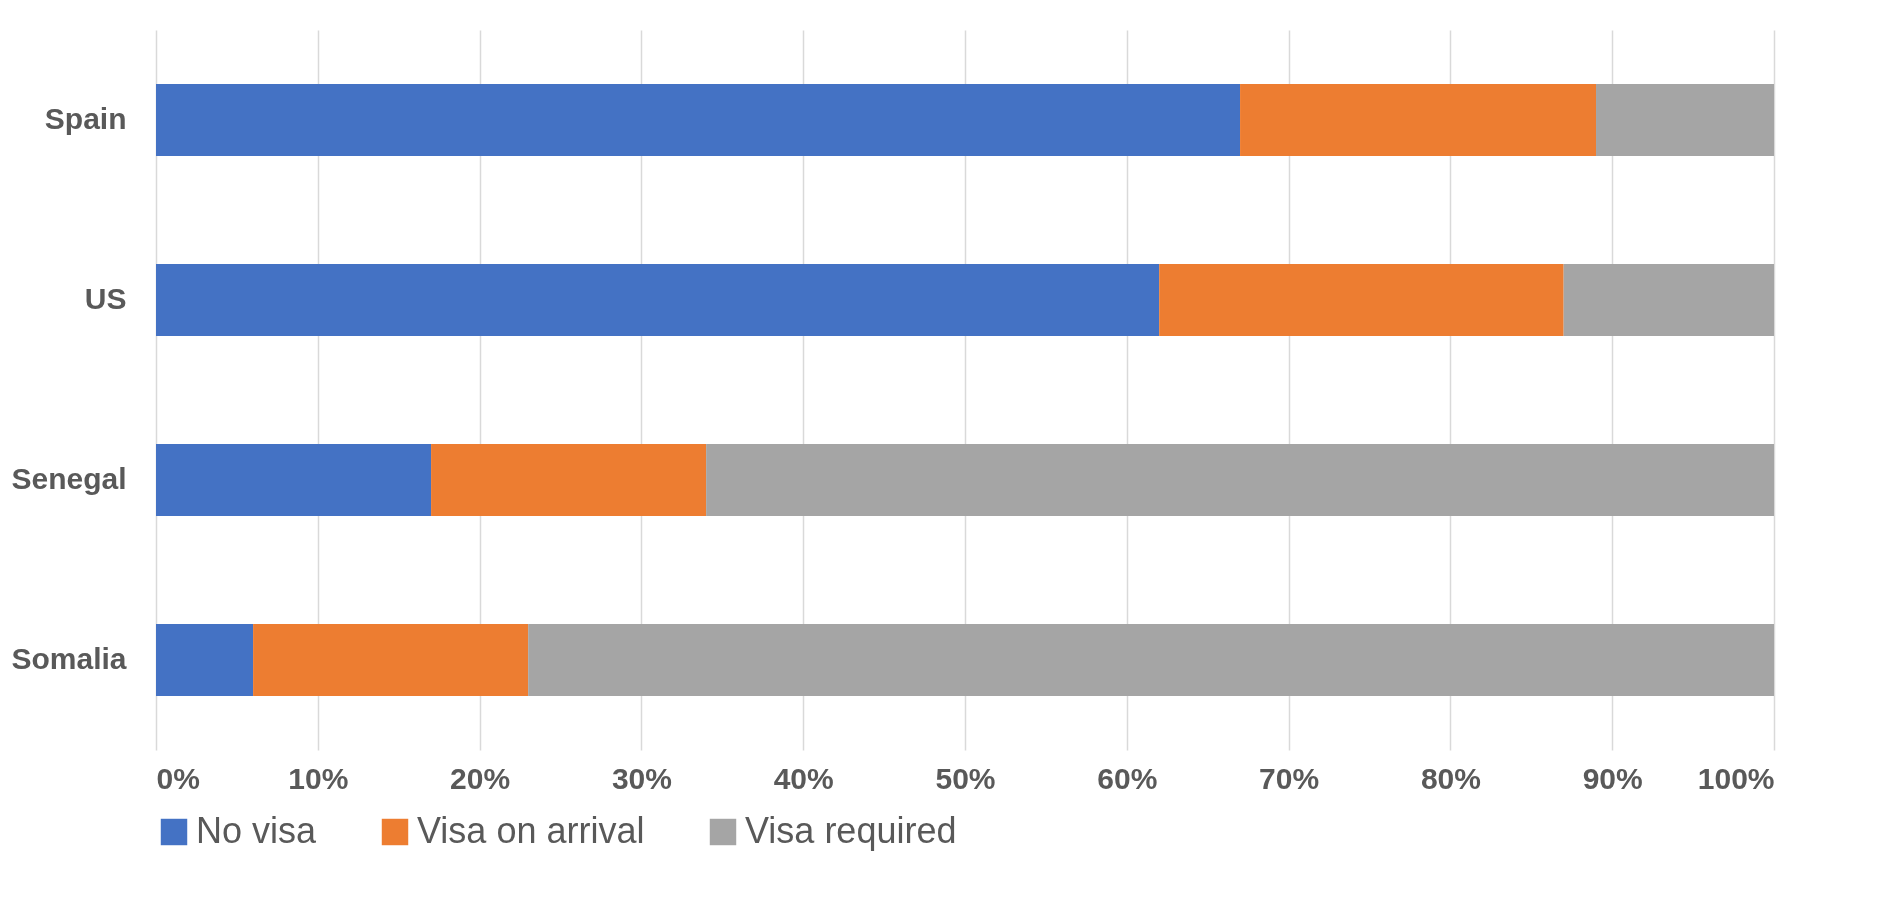  I want to click on y-tick-label: Somalia, so click(69, 658).